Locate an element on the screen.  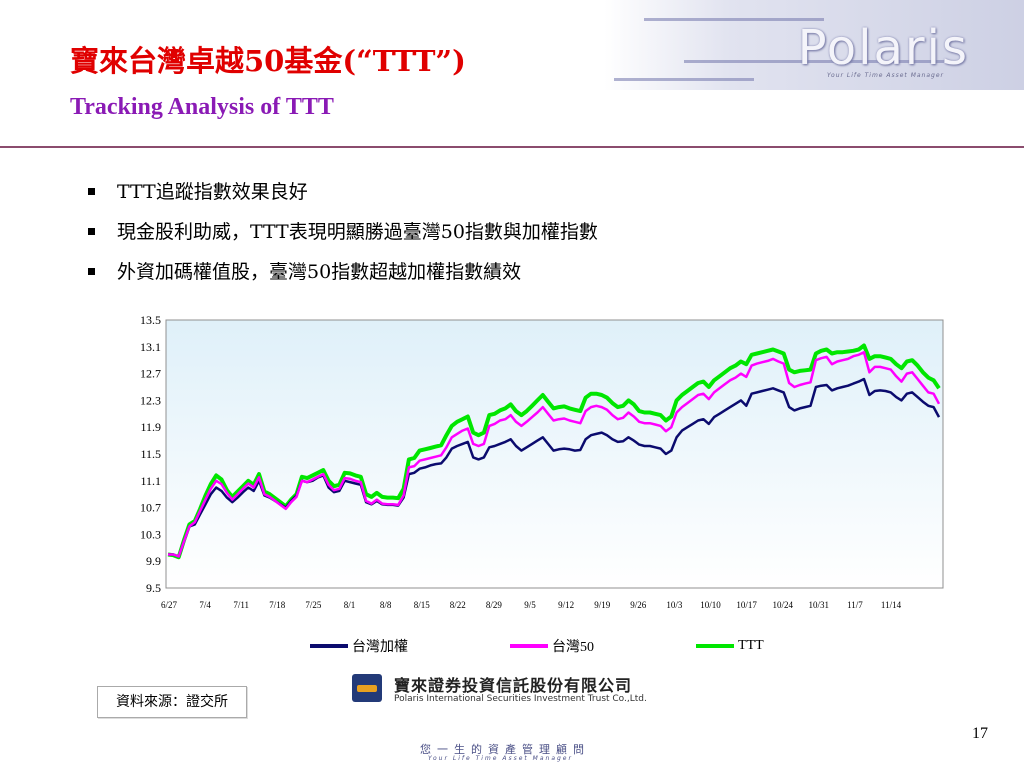
company-mark-icon is located at coordinates (367, 688).